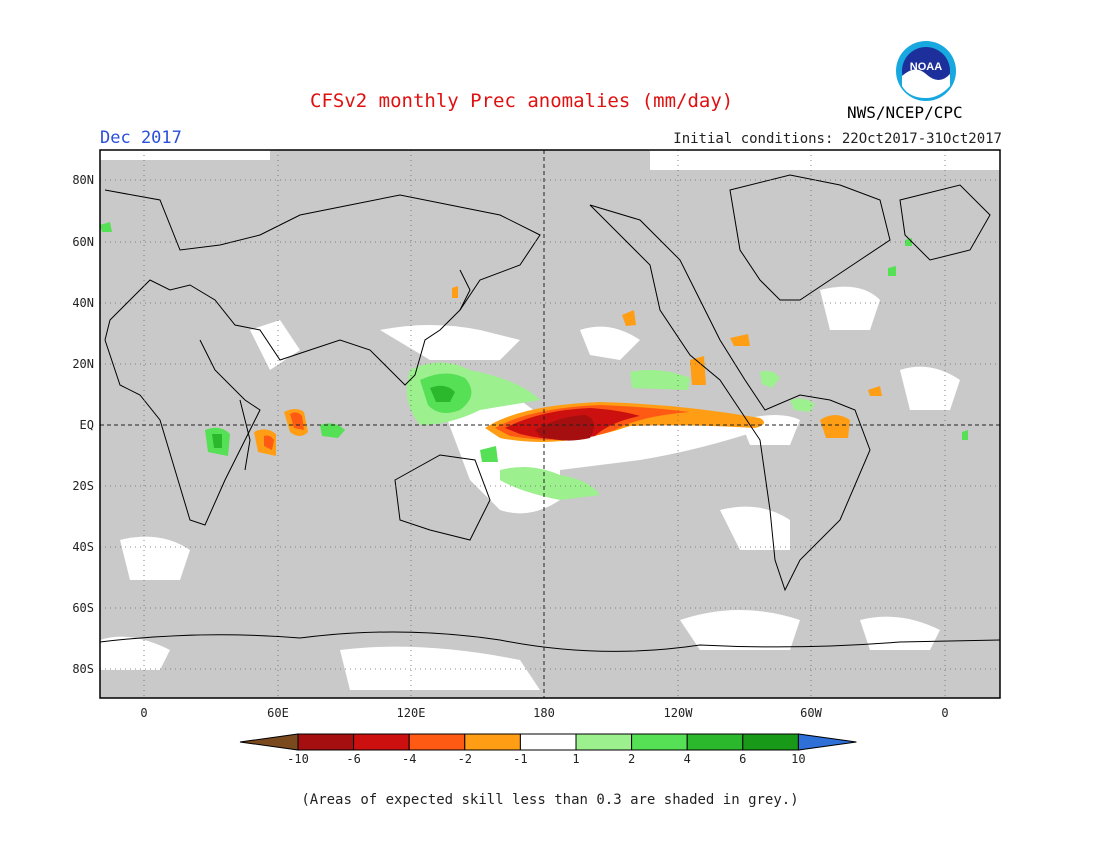 This screenshot has height=850, width=1100. Describe the element at coordinates (679, 713) in the screenshot. I see `lon-label: 120W` at that location.